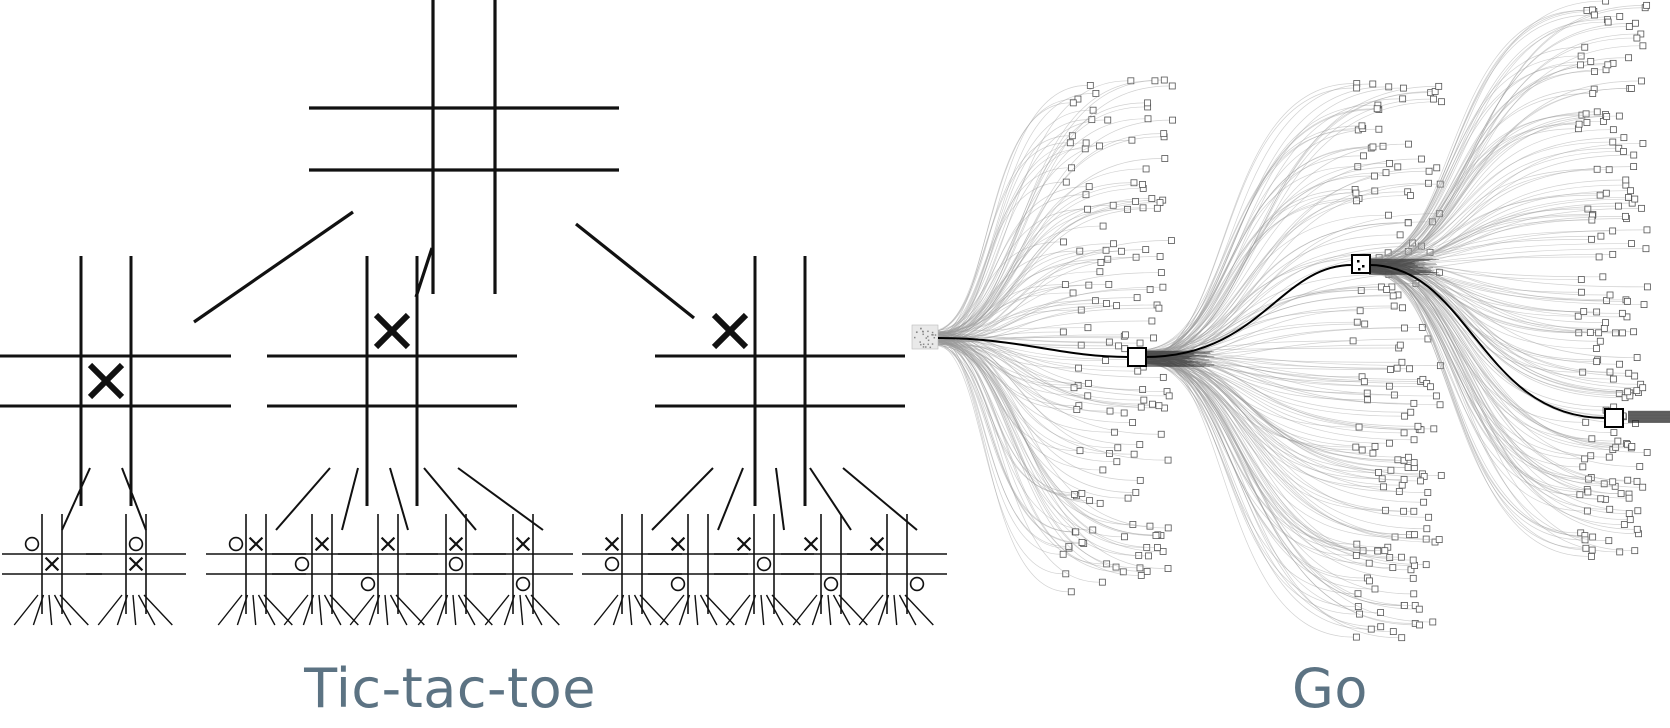 Image resolution: width=1670 pixels, height=728 pixels. I want to click on o-mark, so click(831, 584).